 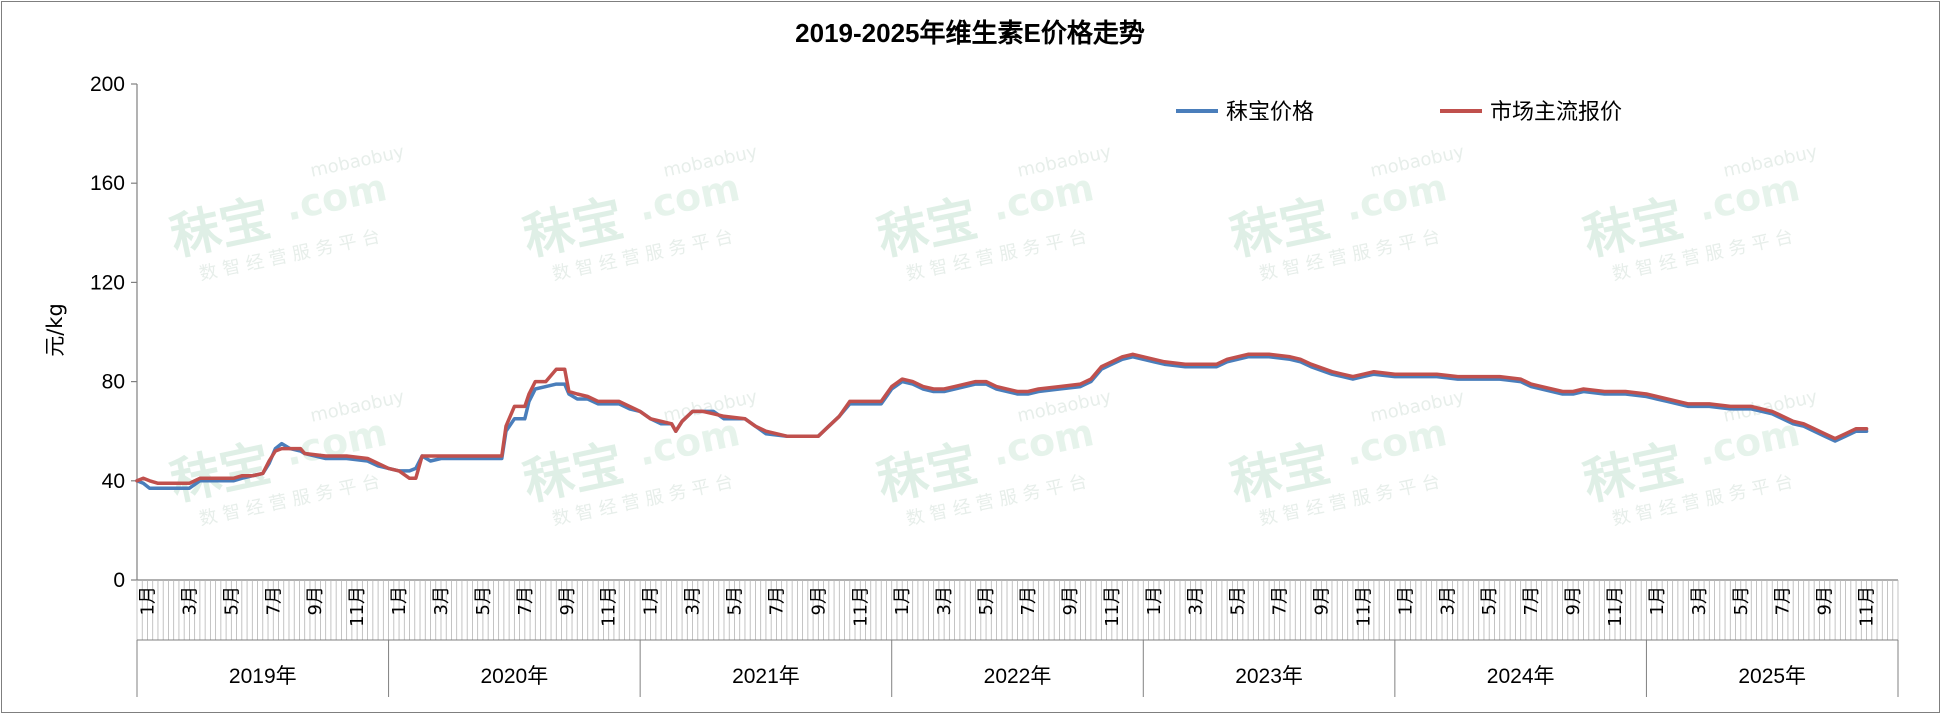 I want to click on x-year-label: 2019年, so click(x=263, y=676).